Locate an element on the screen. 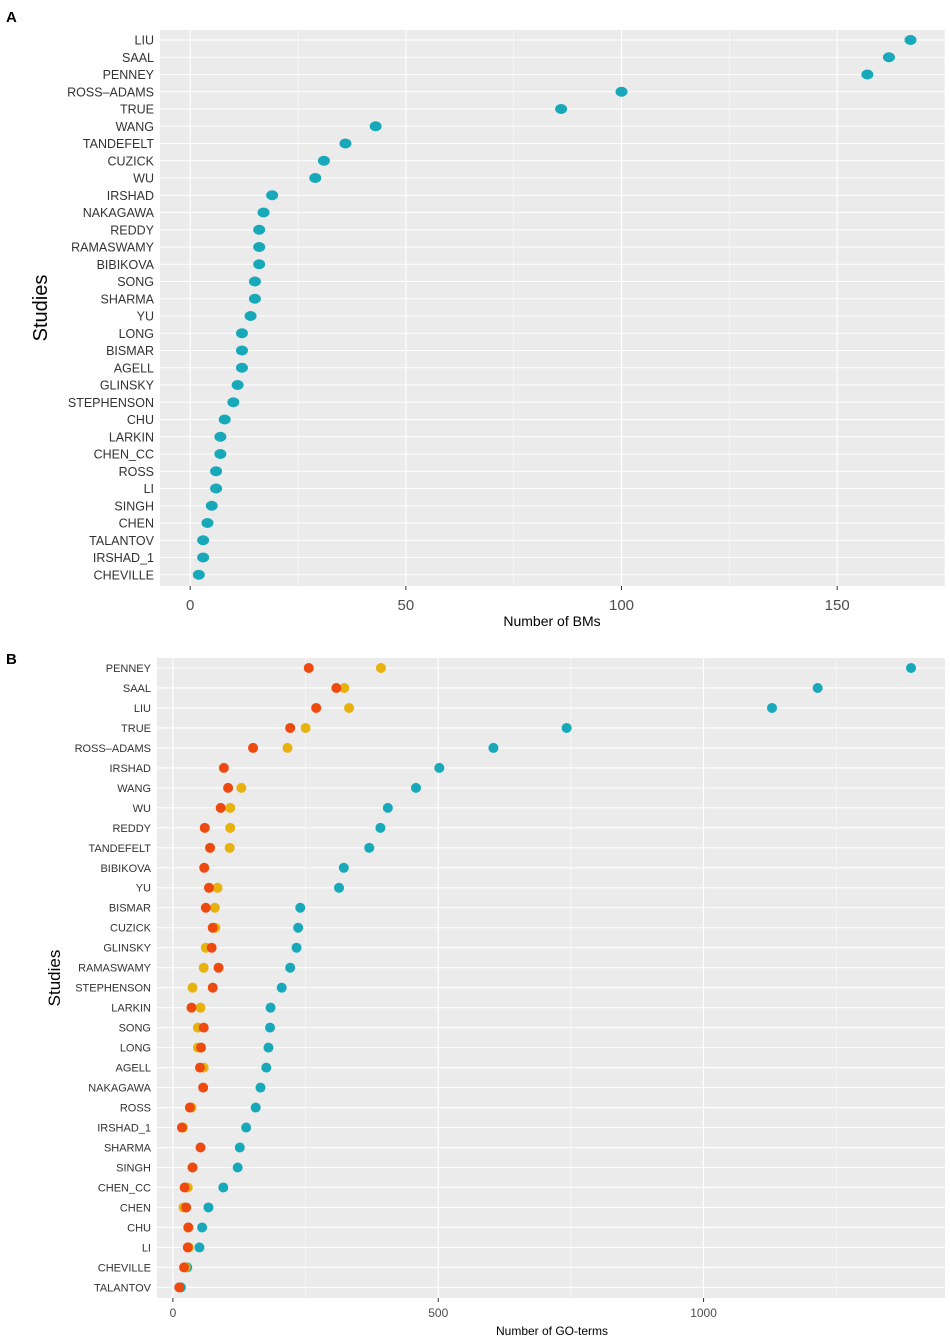  panel-a-category-label: LONG is located at coordinates (136, 334).